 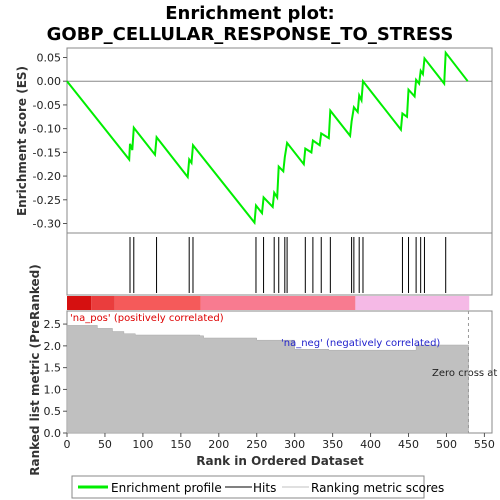 I want to click on metric-tick-label: 0.5, so click(x=53, y=411).